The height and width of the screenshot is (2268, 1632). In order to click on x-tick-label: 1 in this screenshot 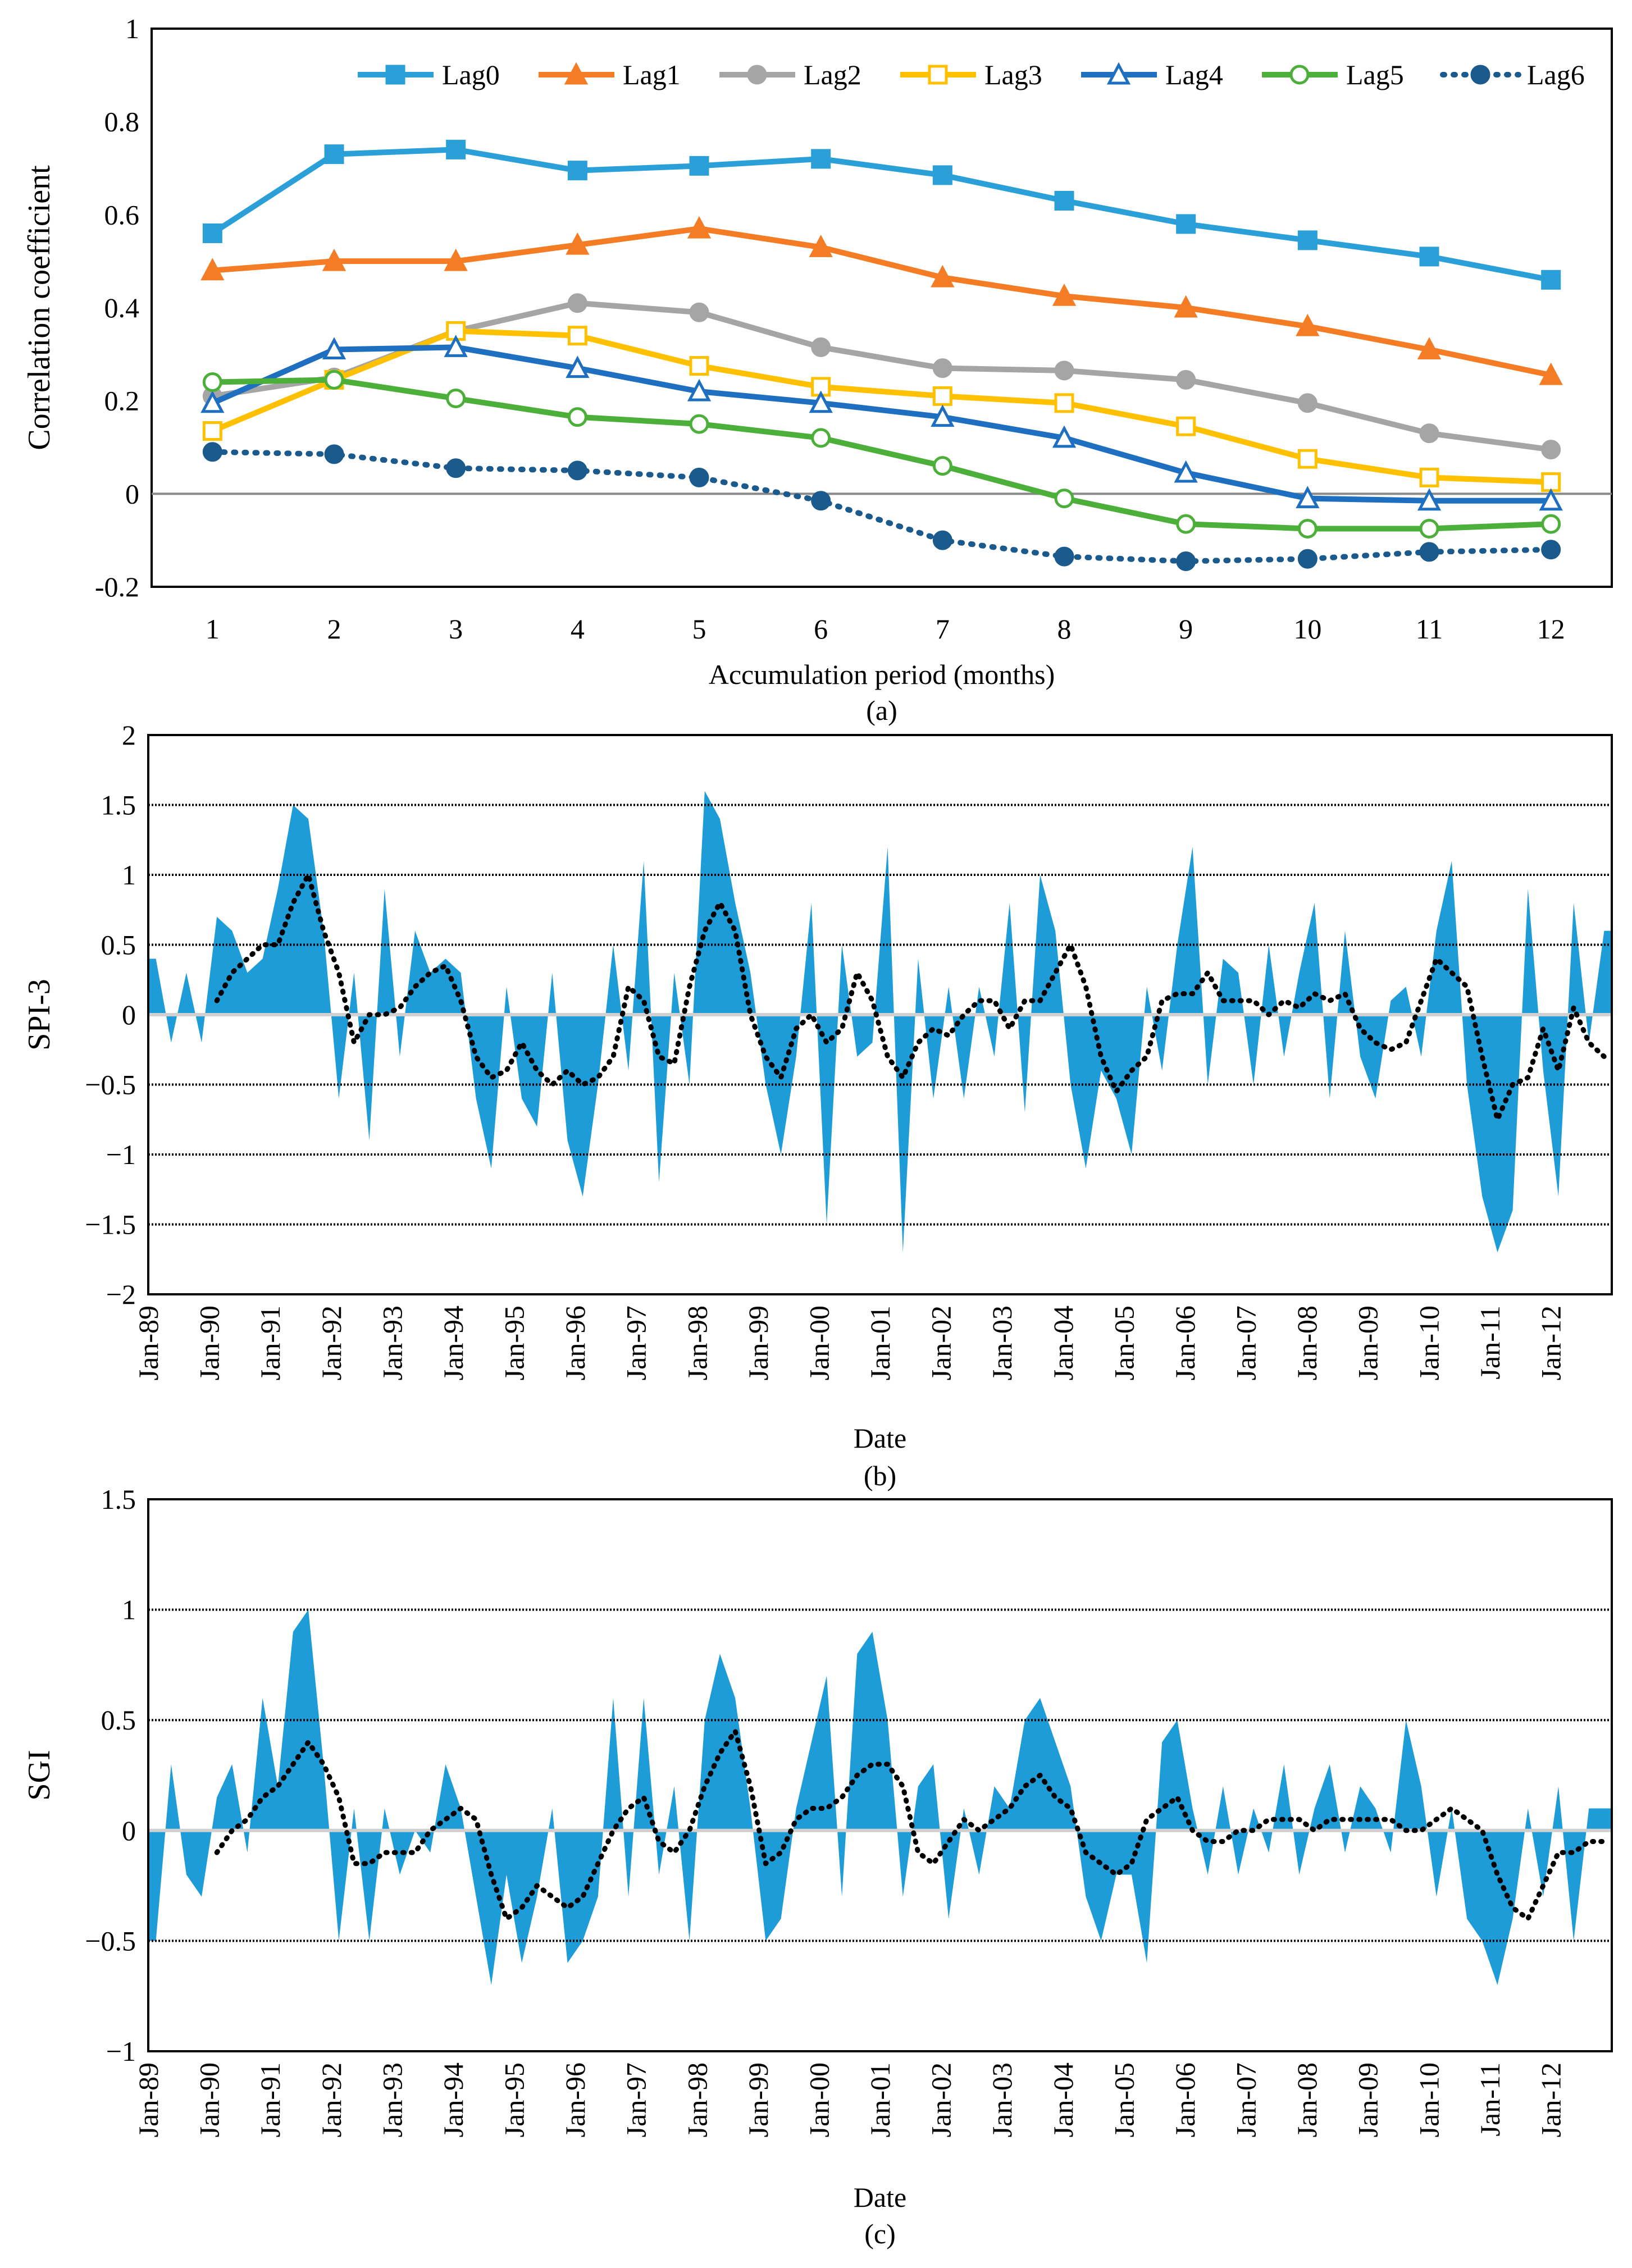, I will do `click(213, 629)`.